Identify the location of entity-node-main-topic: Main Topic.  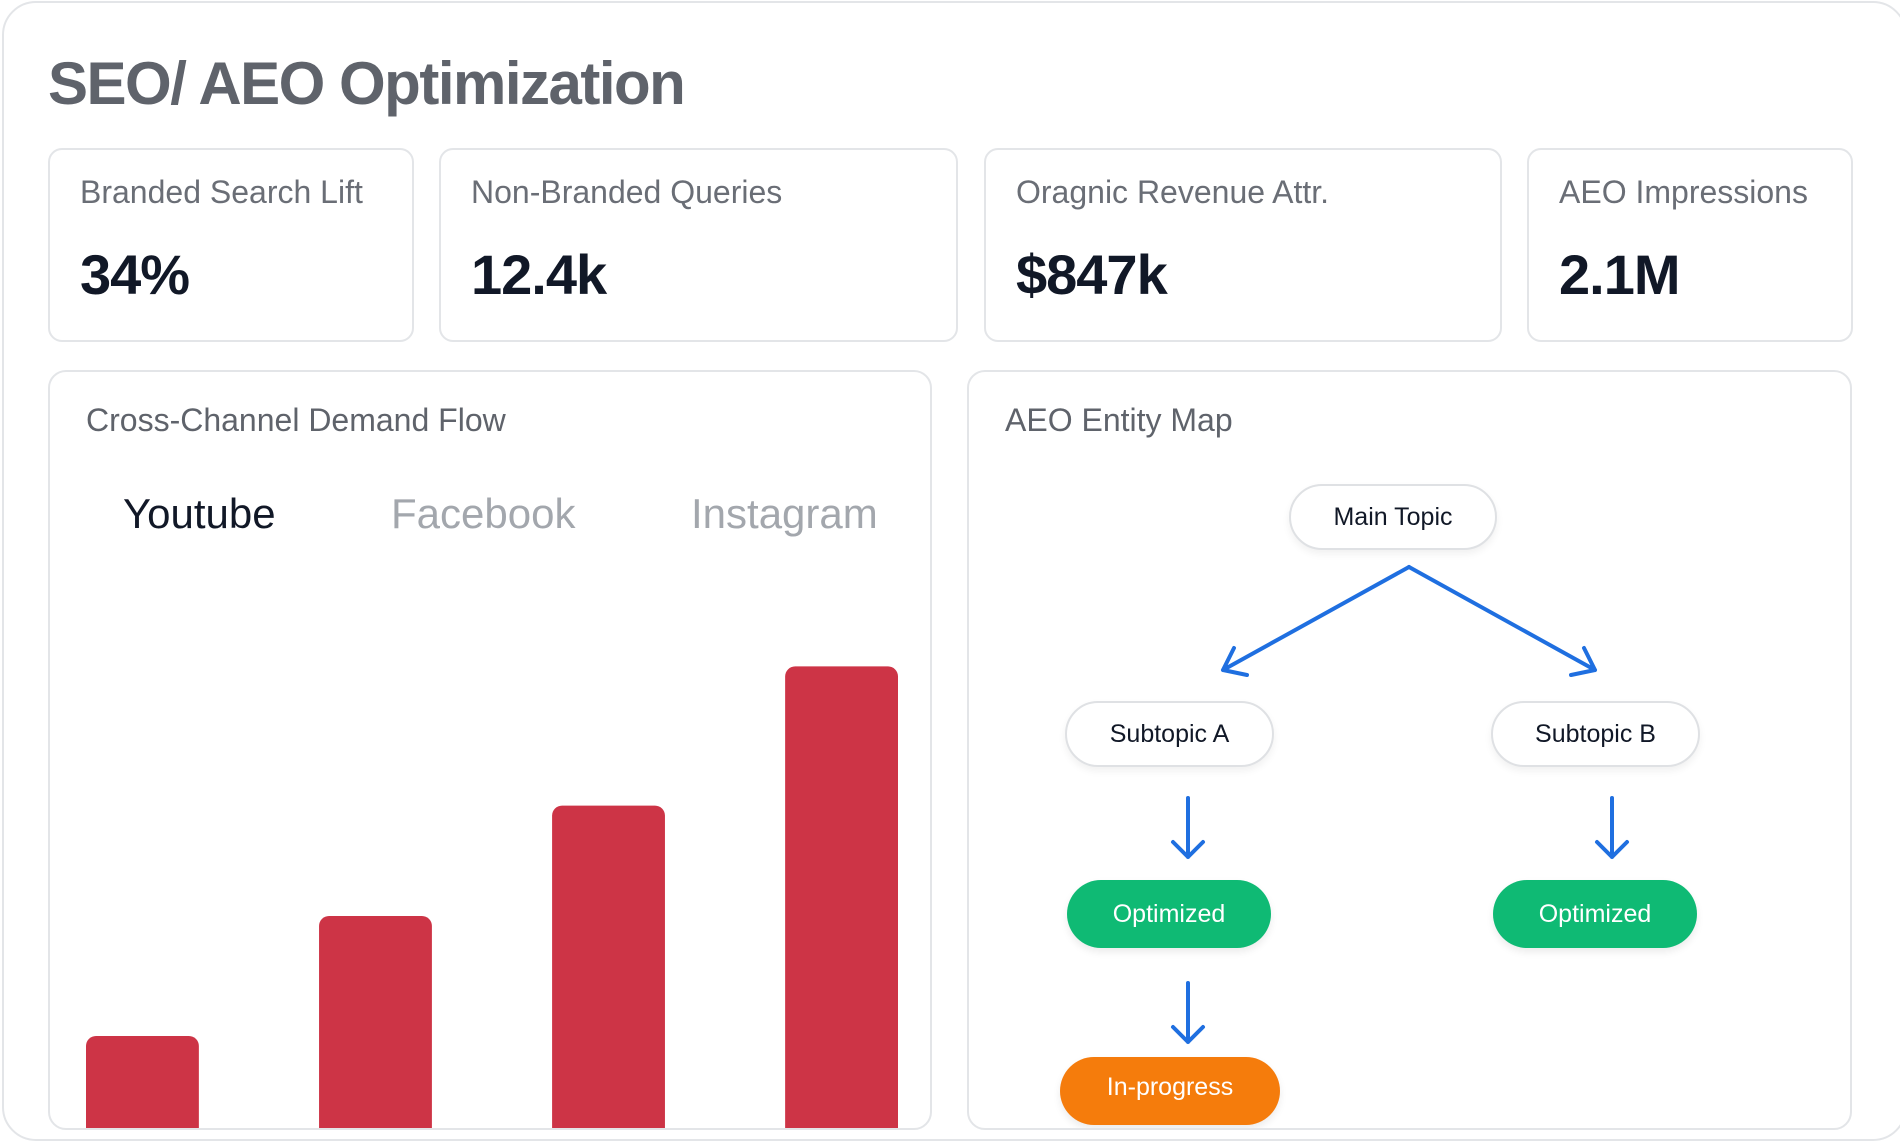
(1393, 517).